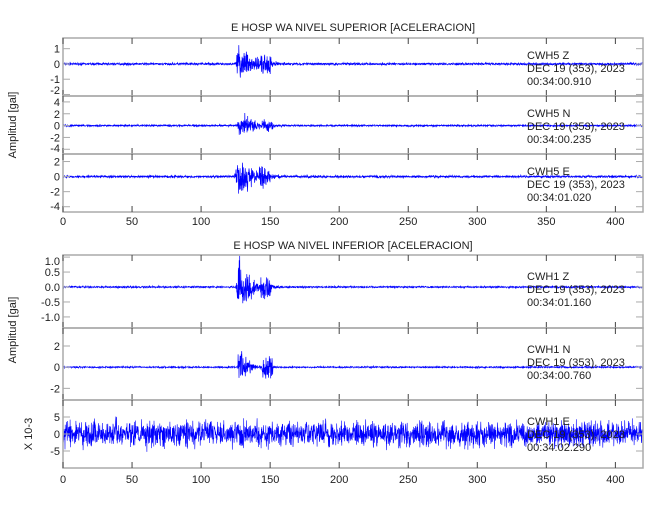 This screenshot has width=650, height=505. I want to click on y-tick-label: -5, so click(55, 452).